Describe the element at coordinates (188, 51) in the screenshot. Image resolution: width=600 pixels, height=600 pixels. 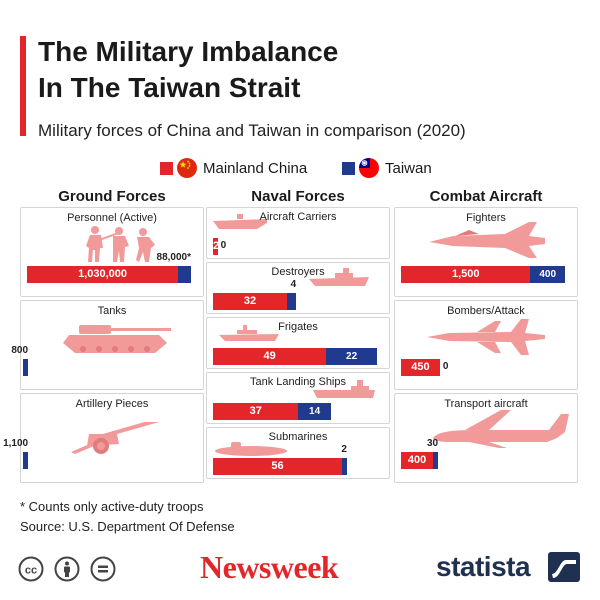
I see `title-line-1: The Military Imbalance` at that location.